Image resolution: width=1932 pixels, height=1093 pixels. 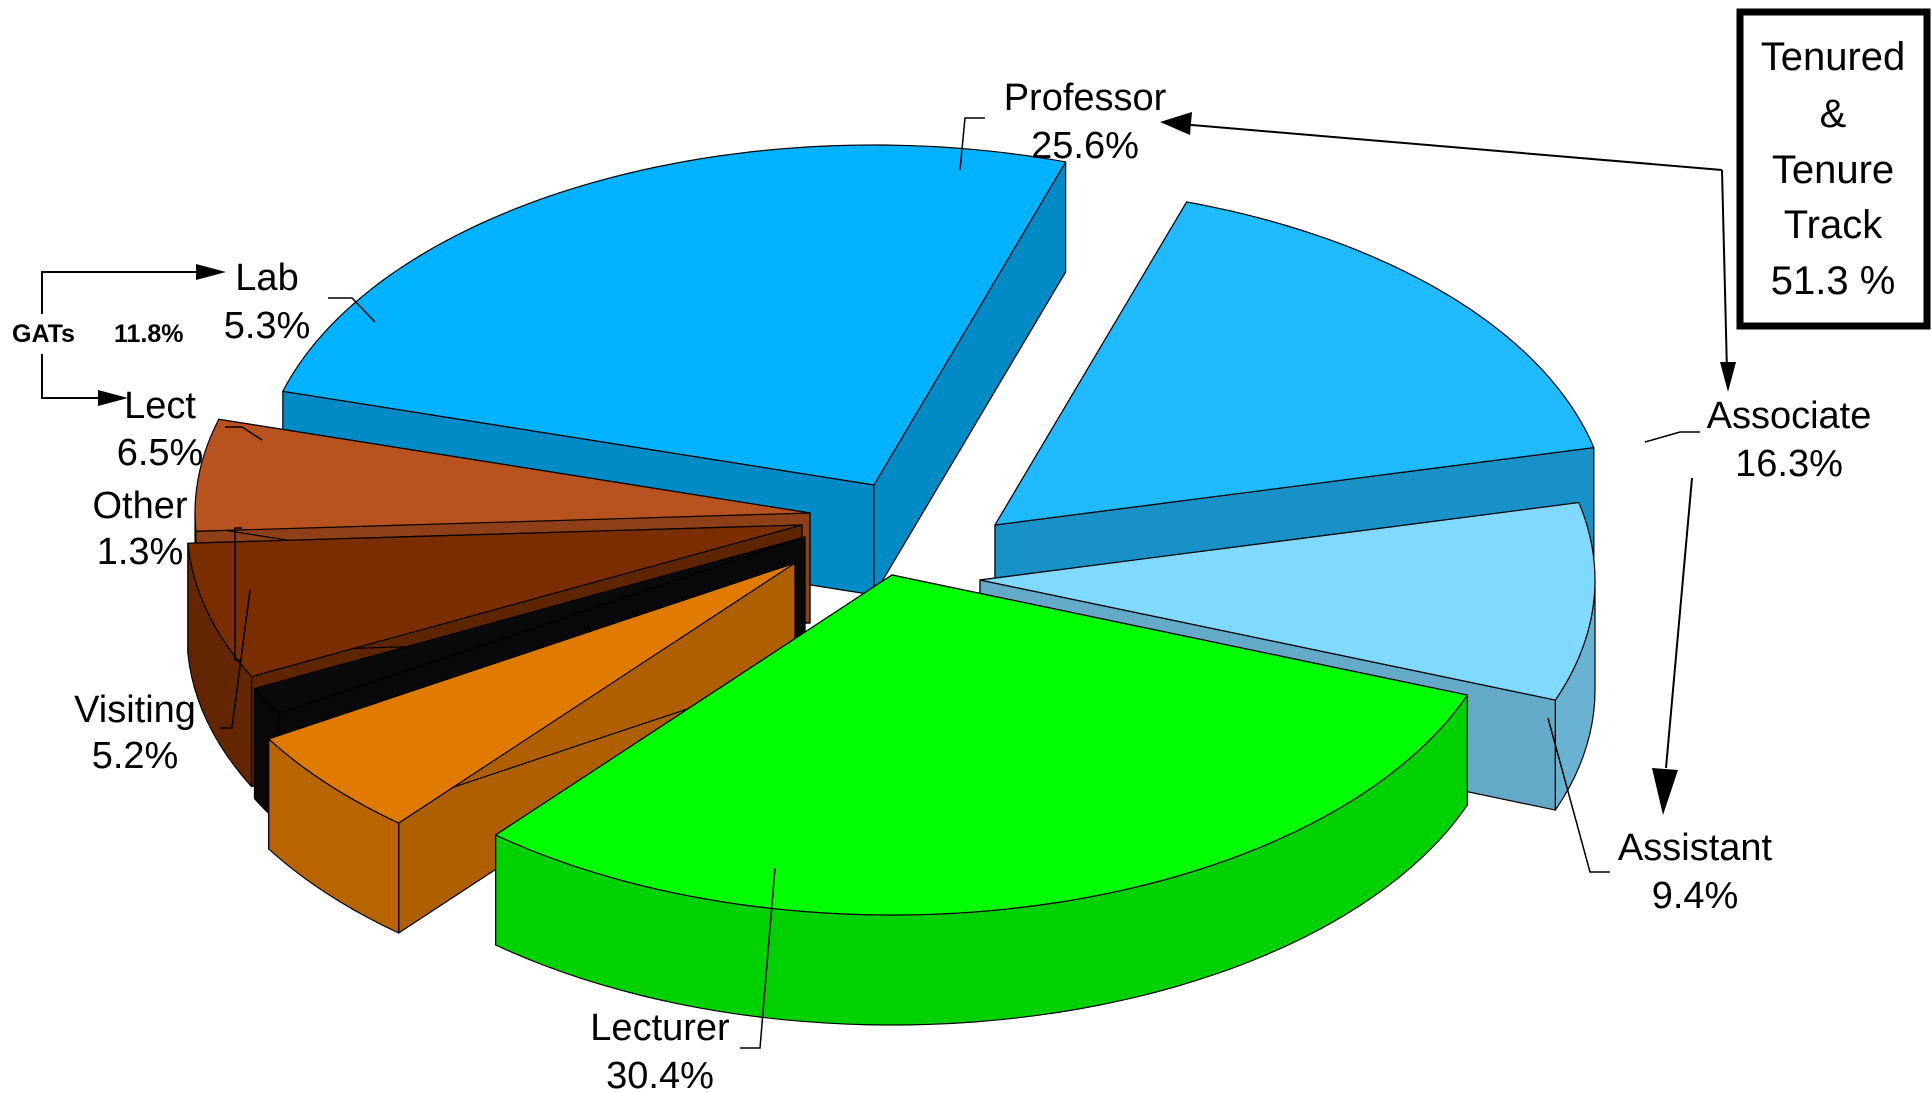 I want to click on leader-line-other, so click(x=238, y=594).